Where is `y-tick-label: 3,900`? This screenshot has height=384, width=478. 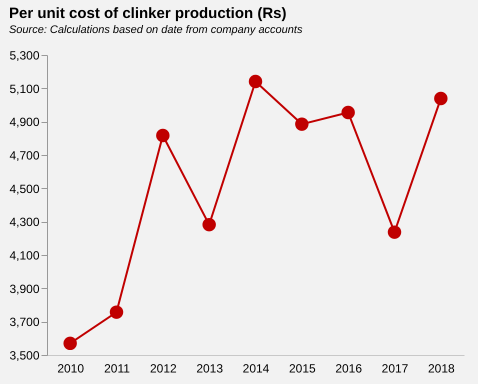
y-tick-label: 3,900 is located at coordinates (24, 289).